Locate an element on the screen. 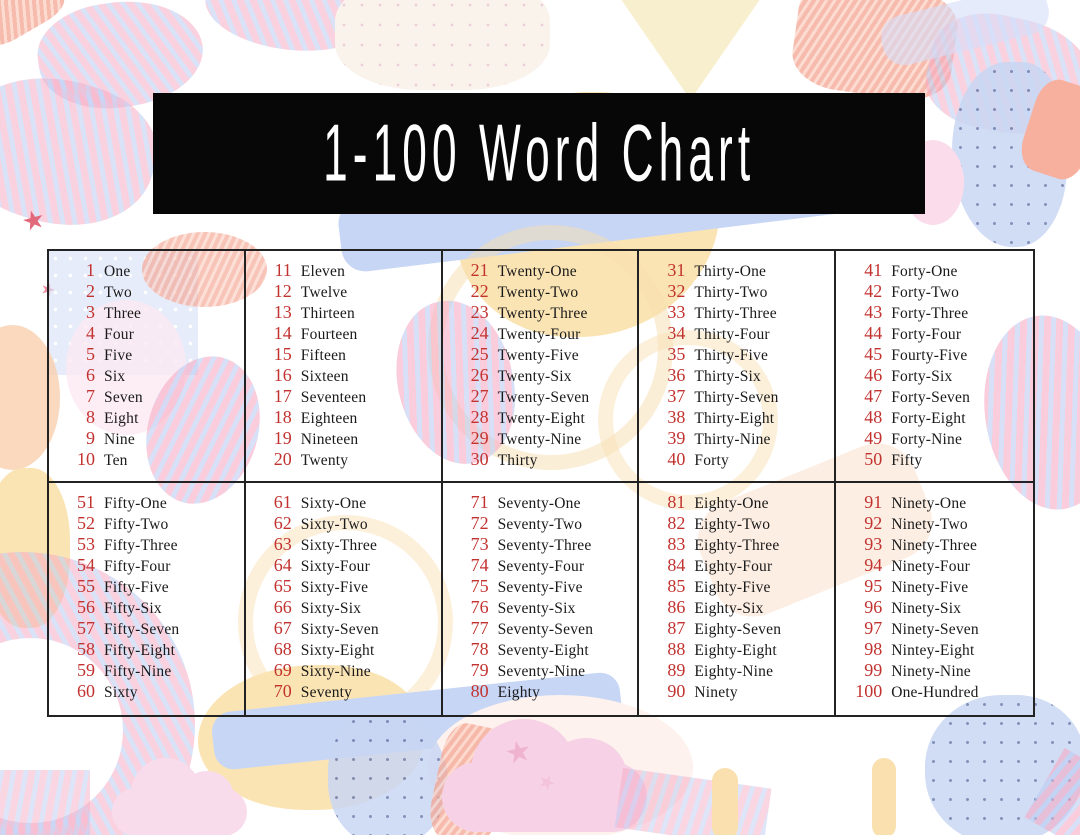 This screenshot has height=835, width=1080. entry-number: 13 is located at coordinates (282, 312).